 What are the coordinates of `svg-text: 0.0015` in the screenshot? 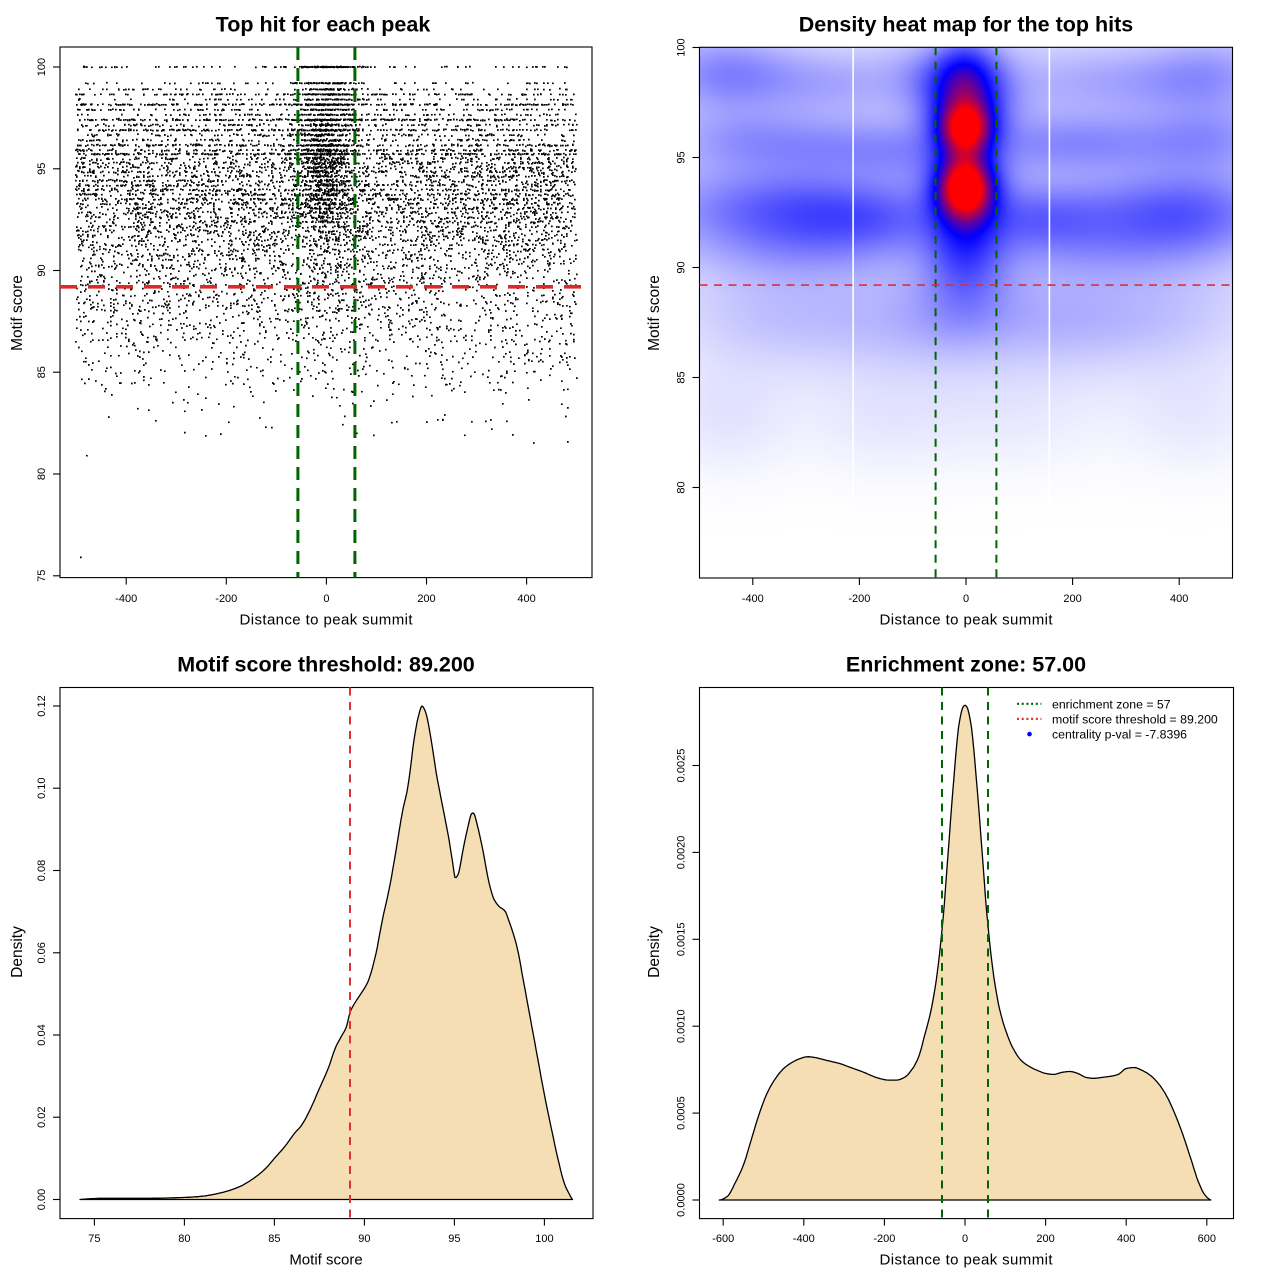 It's located at (682, 939).